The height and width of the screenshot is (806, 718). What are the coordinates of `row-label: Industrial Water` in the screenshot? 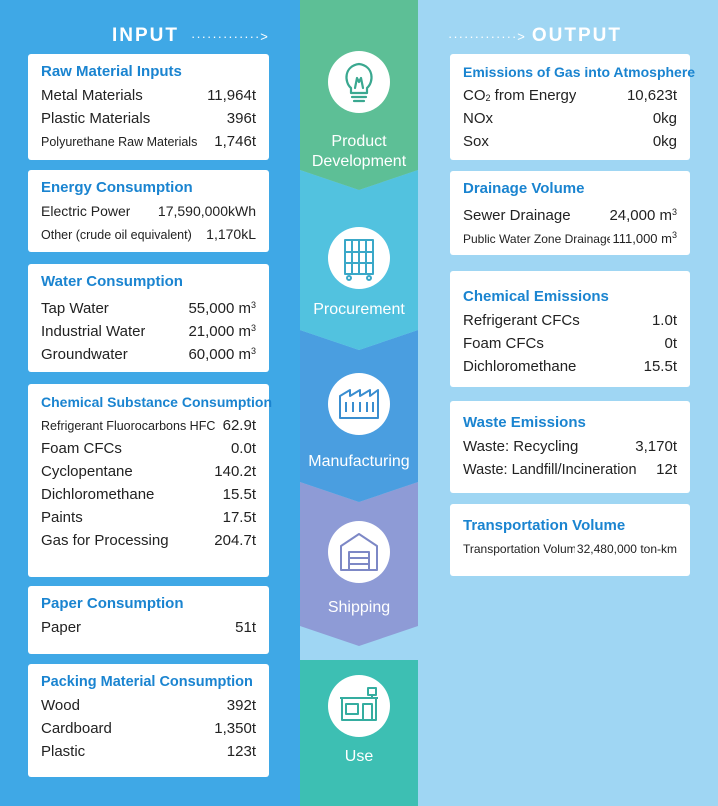 It's located at (93, 331).